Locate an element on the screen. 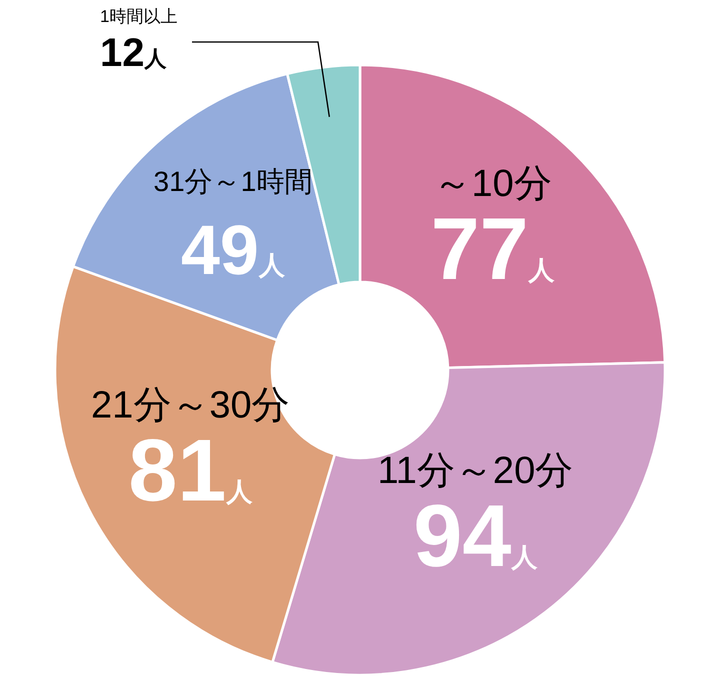 Image resolution: width=720 pixels, height=680 pixels. slice-label: 31分～1時間 is located at coordinates (233, 181).